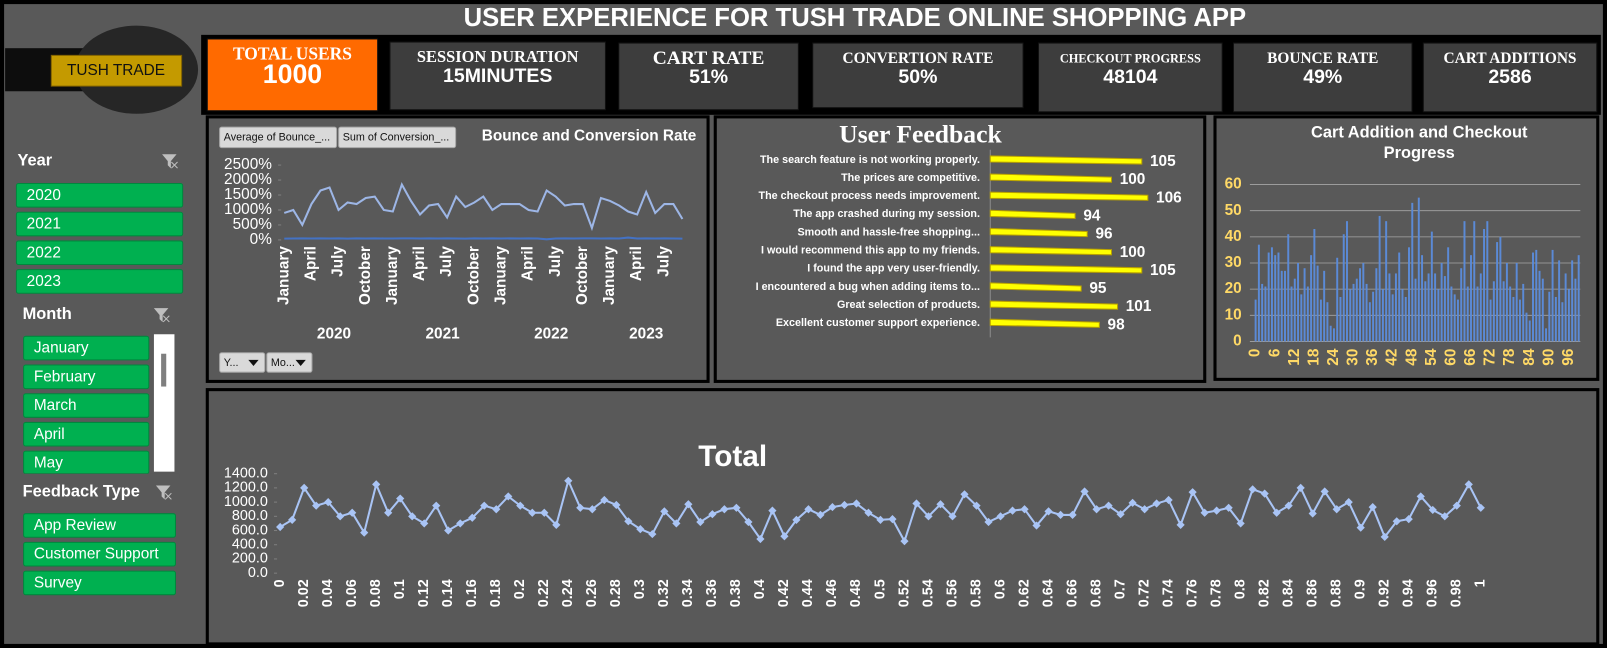 Image resolution: width=1607 pixels, height=648 pixels. I want to click on y-tick-label: 400.0, so click(250, 545).